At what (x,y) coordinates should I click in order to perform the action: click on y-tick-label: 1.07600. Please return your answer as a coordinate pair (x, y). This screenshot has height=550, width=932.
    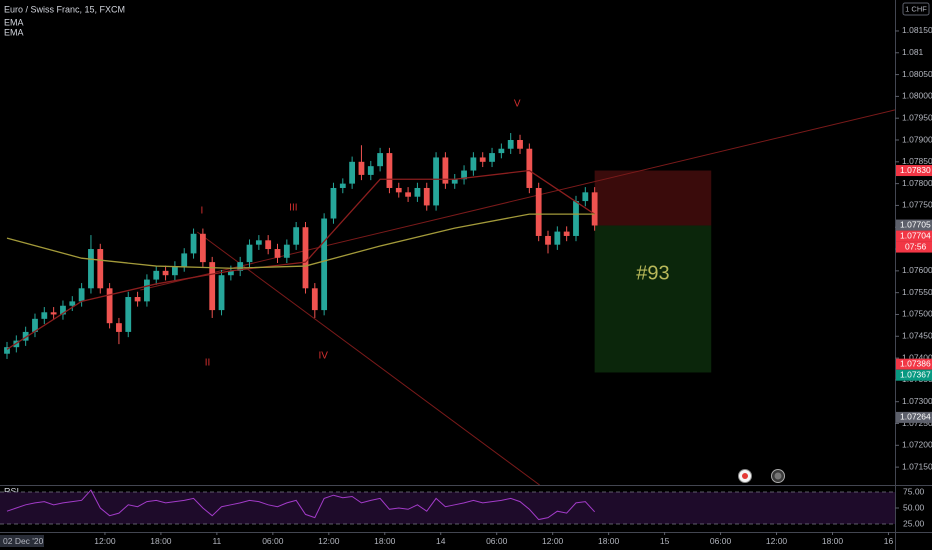
    Looking at the image, I should click on (917, 270).